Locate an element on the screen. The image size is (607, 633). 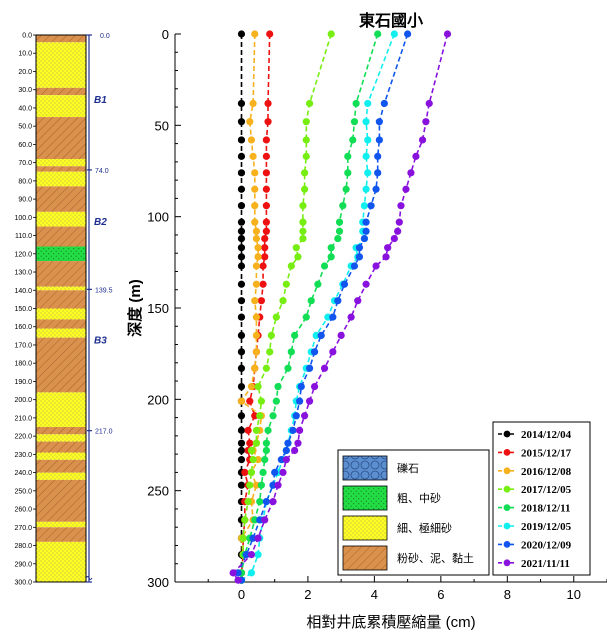
lithology-label: 粗、中砂 is located at coordinates (419, 498).